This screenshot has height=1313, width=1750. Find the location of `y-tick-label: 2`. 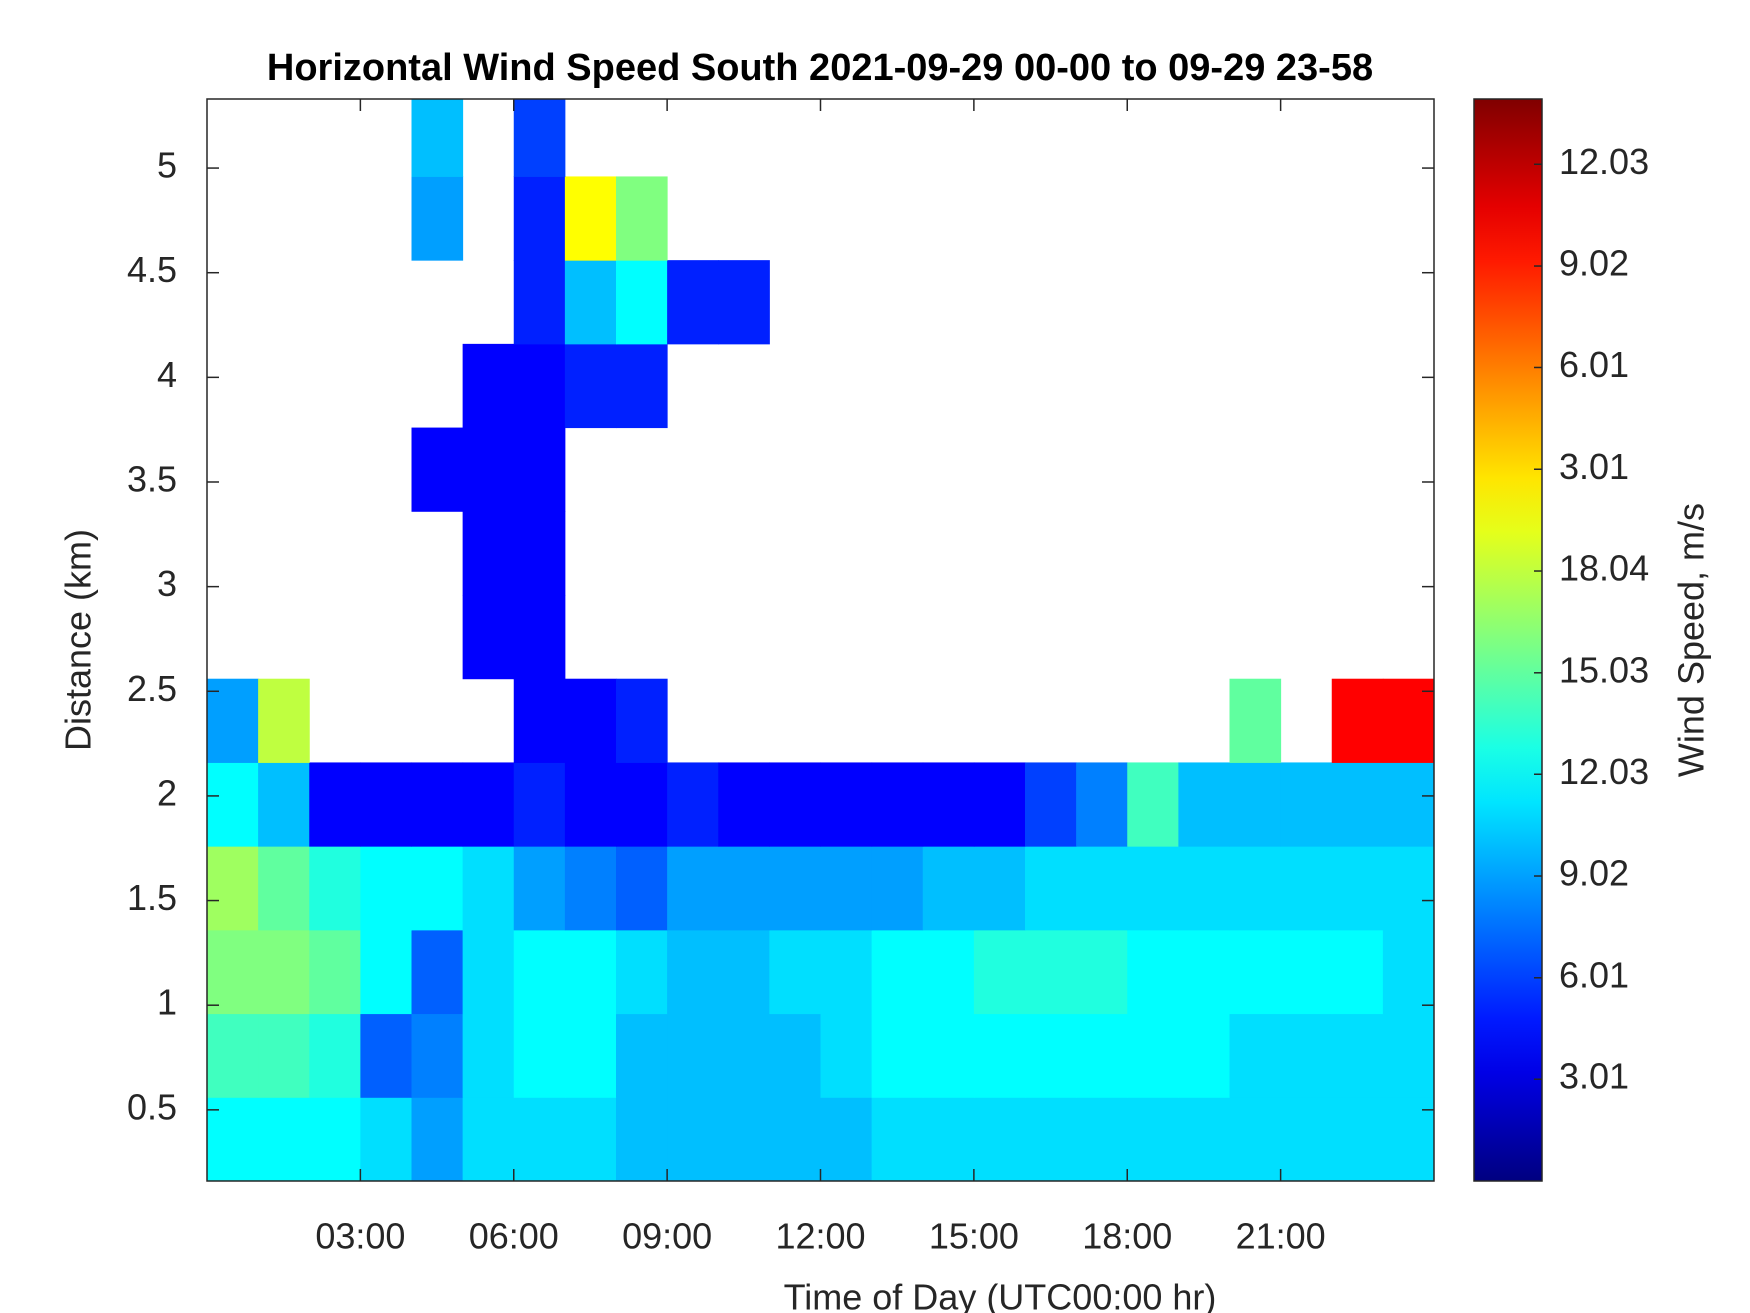

y-tick-label: 2 is located at coordinates (167, 792).